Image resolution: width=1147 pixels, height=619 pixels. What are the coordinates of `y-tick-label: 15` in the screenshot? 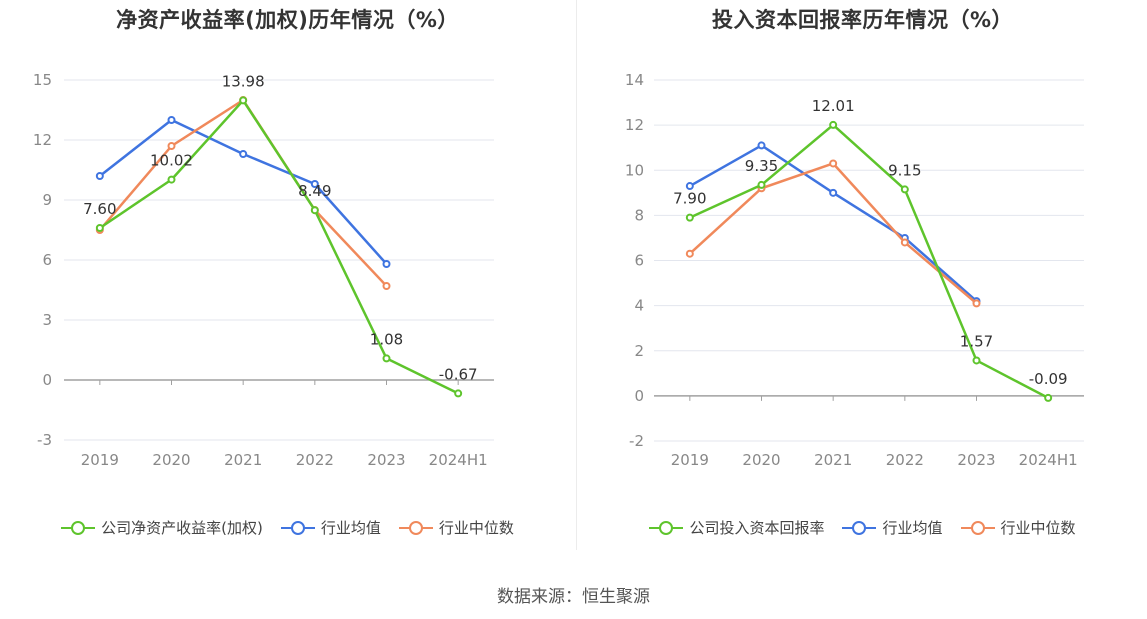 It's located at (42, 80).